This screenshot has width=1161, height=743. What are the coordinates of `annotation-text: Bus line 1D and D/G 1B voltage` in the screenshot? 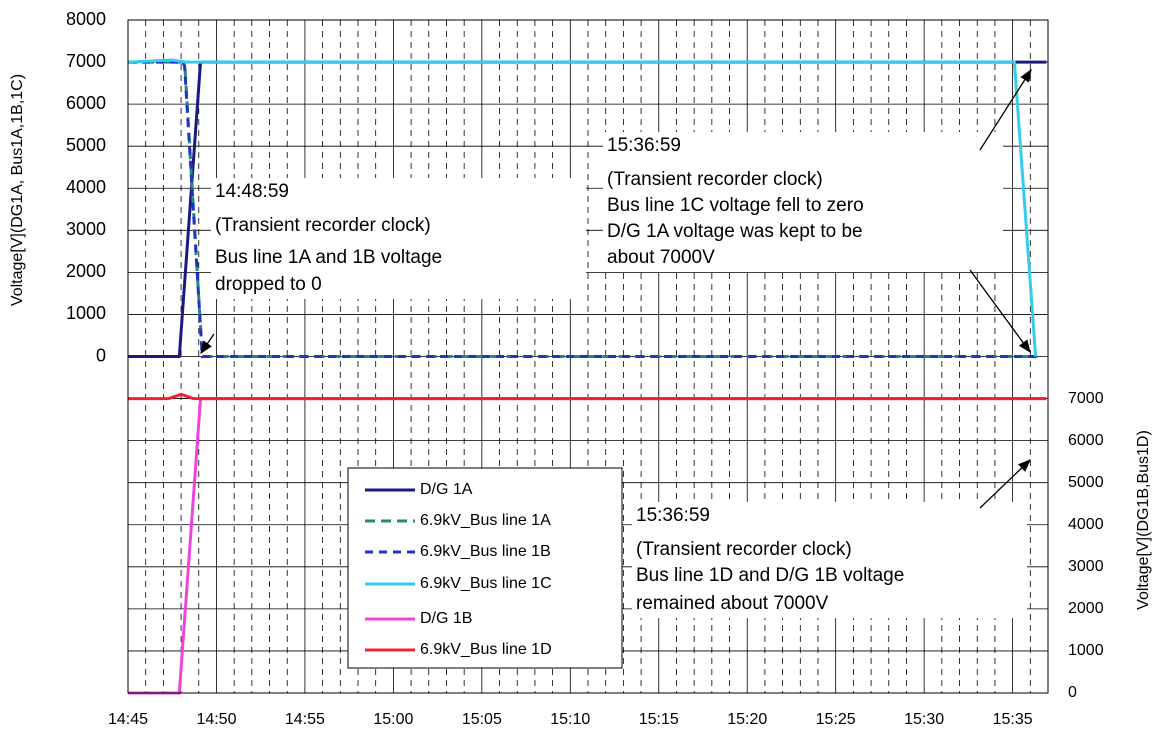 It's located at (770, 575).